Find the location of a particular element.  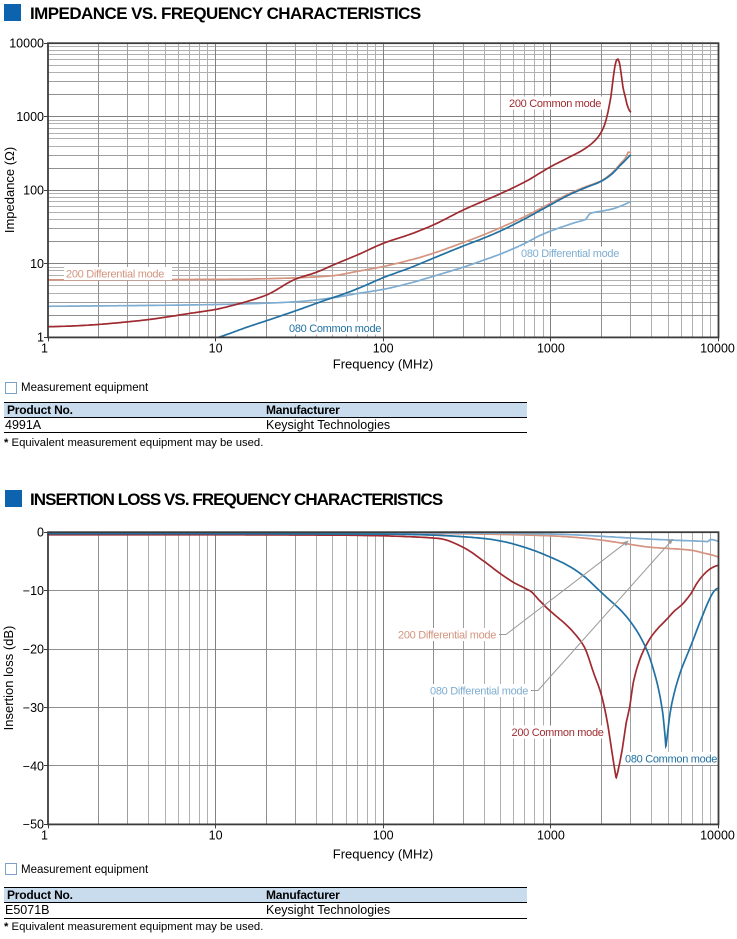

svg-text: −50 is located at coordinates (33, 825).